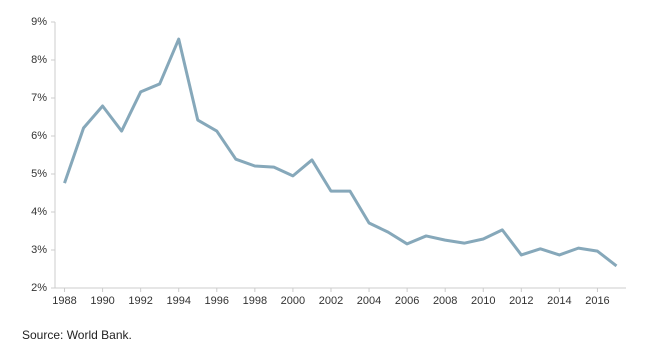 The height and width of the screenshot is (363, 653). I want to click on x-tick-label: 2010, so click(483, 301).